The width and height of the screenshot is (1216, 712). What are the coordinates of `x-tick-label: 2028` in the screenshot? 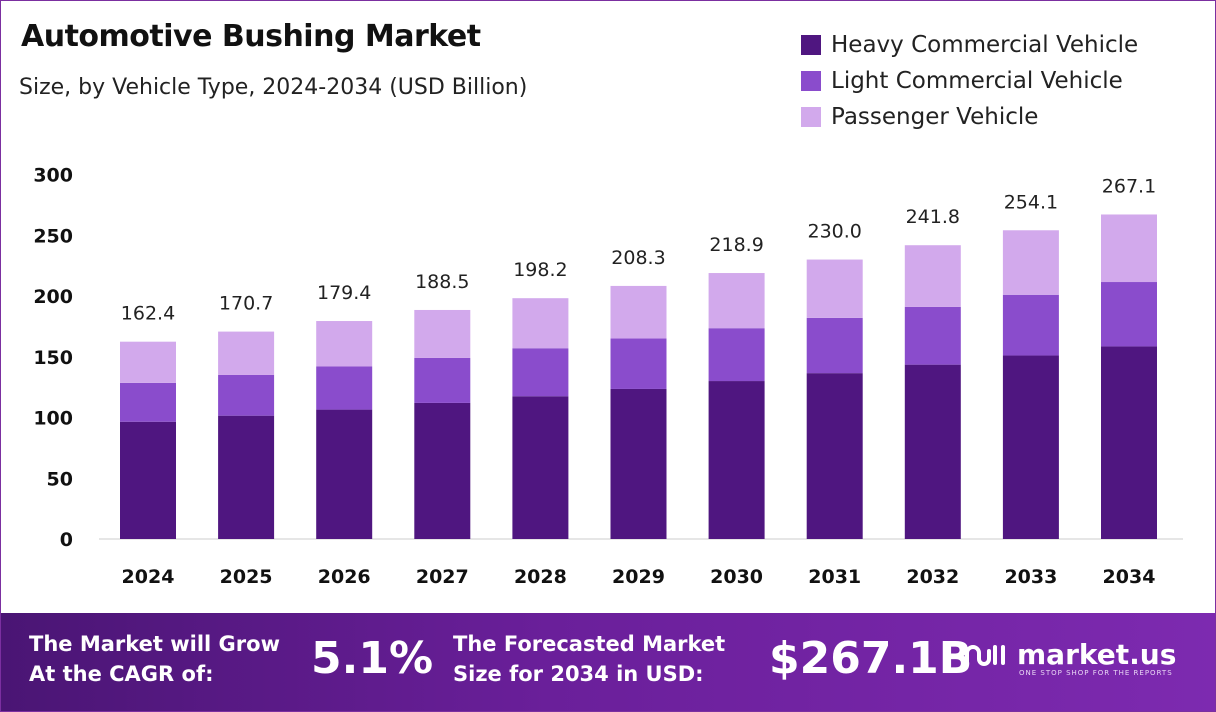 It's located at (540, 577).